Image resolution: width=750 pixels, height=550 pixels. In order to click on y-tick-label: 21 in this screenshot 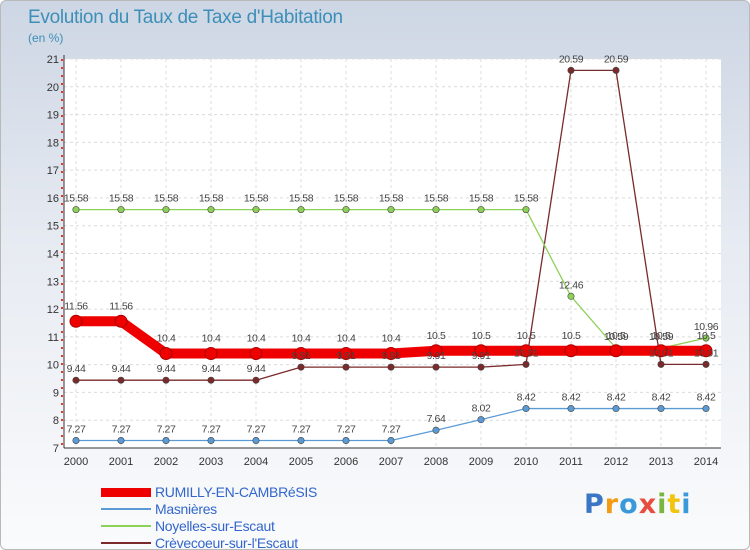, I will do `click(53, 60)`.